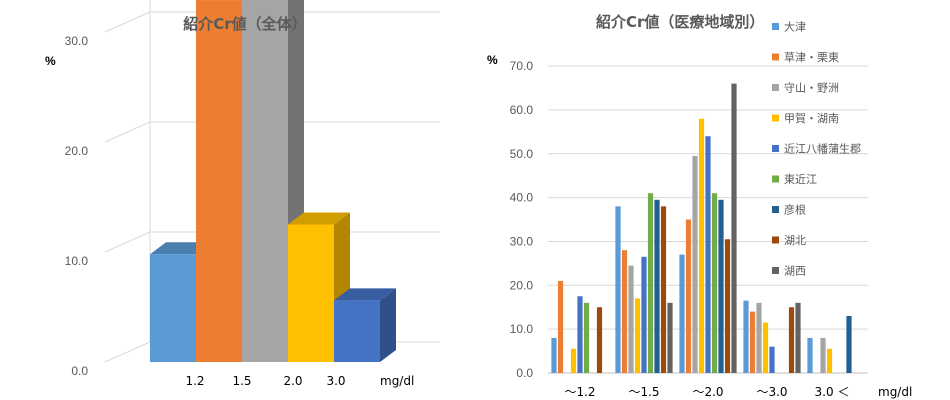 This screenshot has width=950, height=400. I want to click on right-x-tick-label: 3.0 ＜, so click(832, 392).